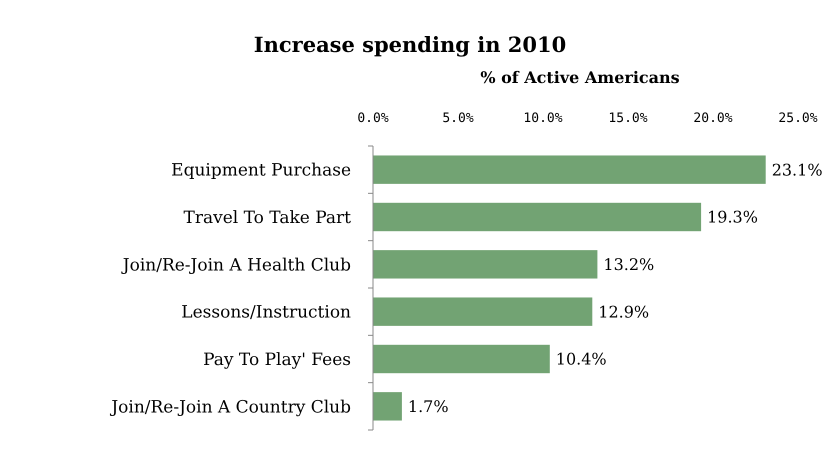 Image resolution: width=832 pixels, height=453 pixels. I want to click on y-tick-label: Lessons/Instruction, so click(266, 312).